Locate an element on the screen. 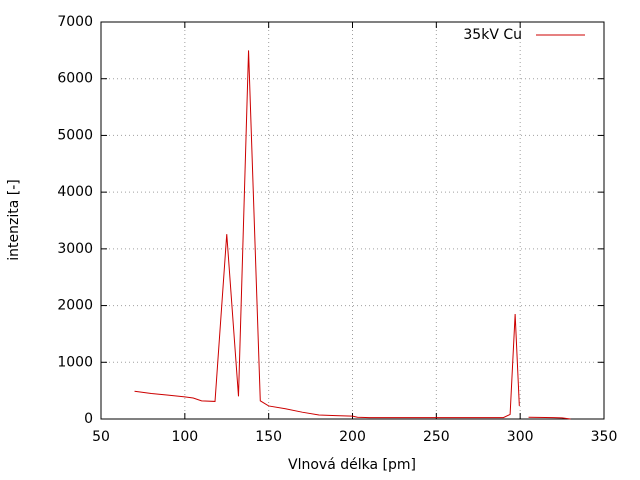 Image resolution: width=640 pixels, height=480 pixels. y-tick-label: 2000 is located at coordinates (75, 306).